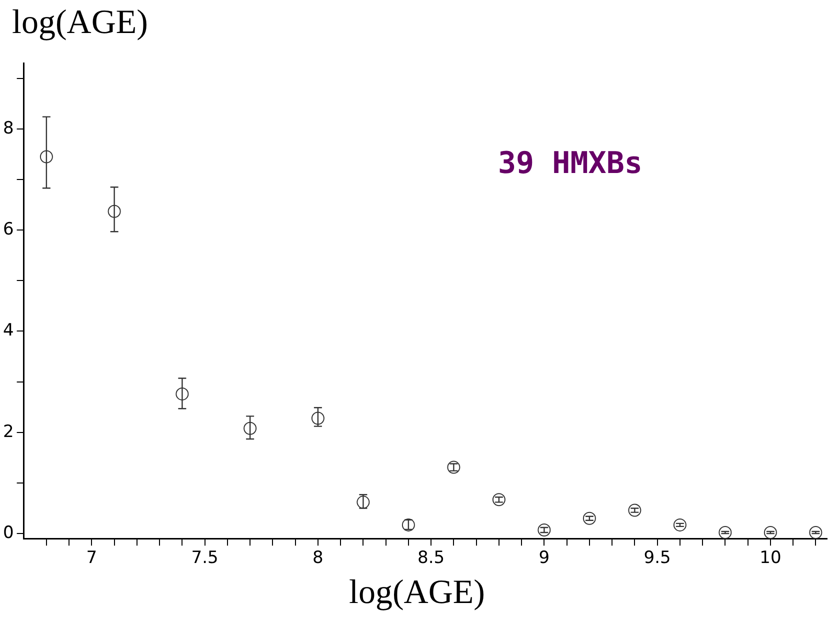  Describe the element at coordinates (8, 230) in the screenshot. I see `y-tick-label: 6` at that location.